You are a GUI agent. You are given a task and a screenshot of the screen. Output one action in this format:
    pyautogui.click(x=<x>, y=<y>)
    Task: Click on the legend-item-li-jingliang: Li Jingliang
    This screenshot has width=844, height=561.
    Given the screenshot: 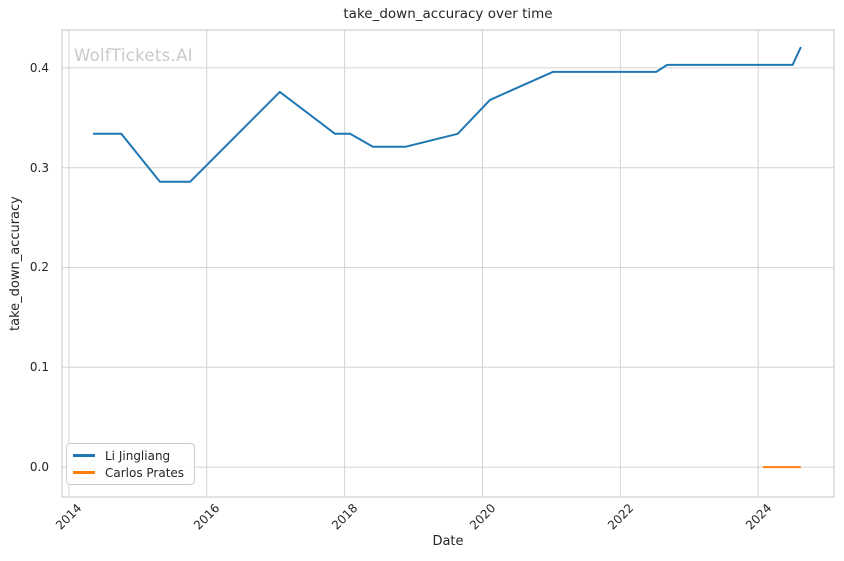 What is the action you would take?
    pyautogui.click(x=128, y=455)
    